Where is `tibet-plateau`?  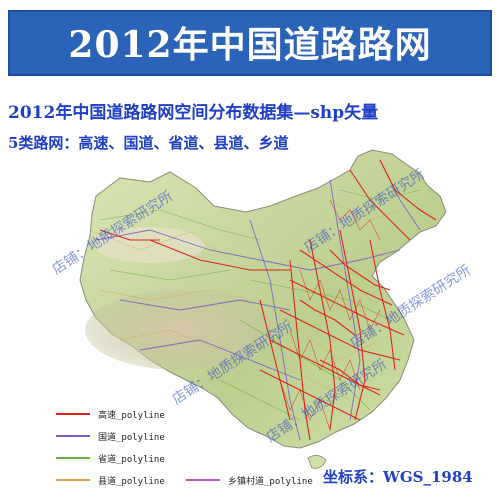 tibet-plateau is located at coordinates (180, 330).